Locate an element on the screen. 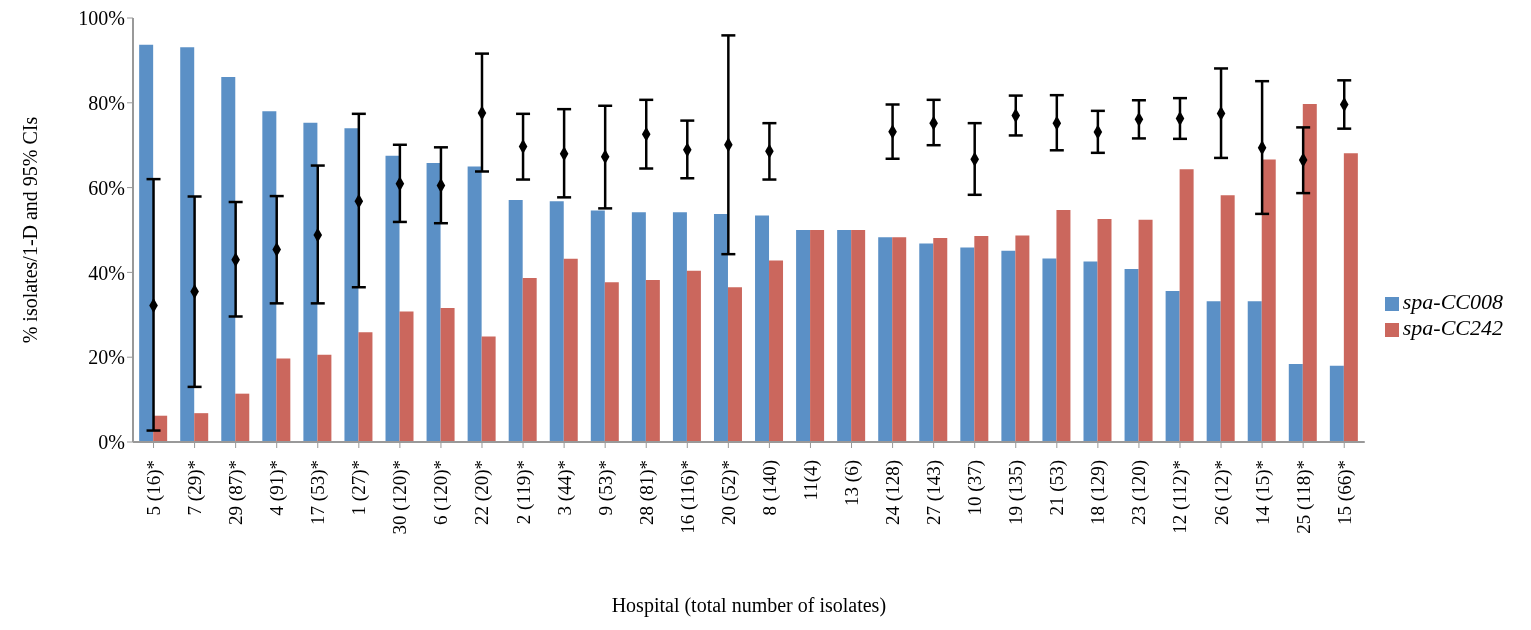  x-tick-label: 9 (53)* is located at coordinates (605, 488).